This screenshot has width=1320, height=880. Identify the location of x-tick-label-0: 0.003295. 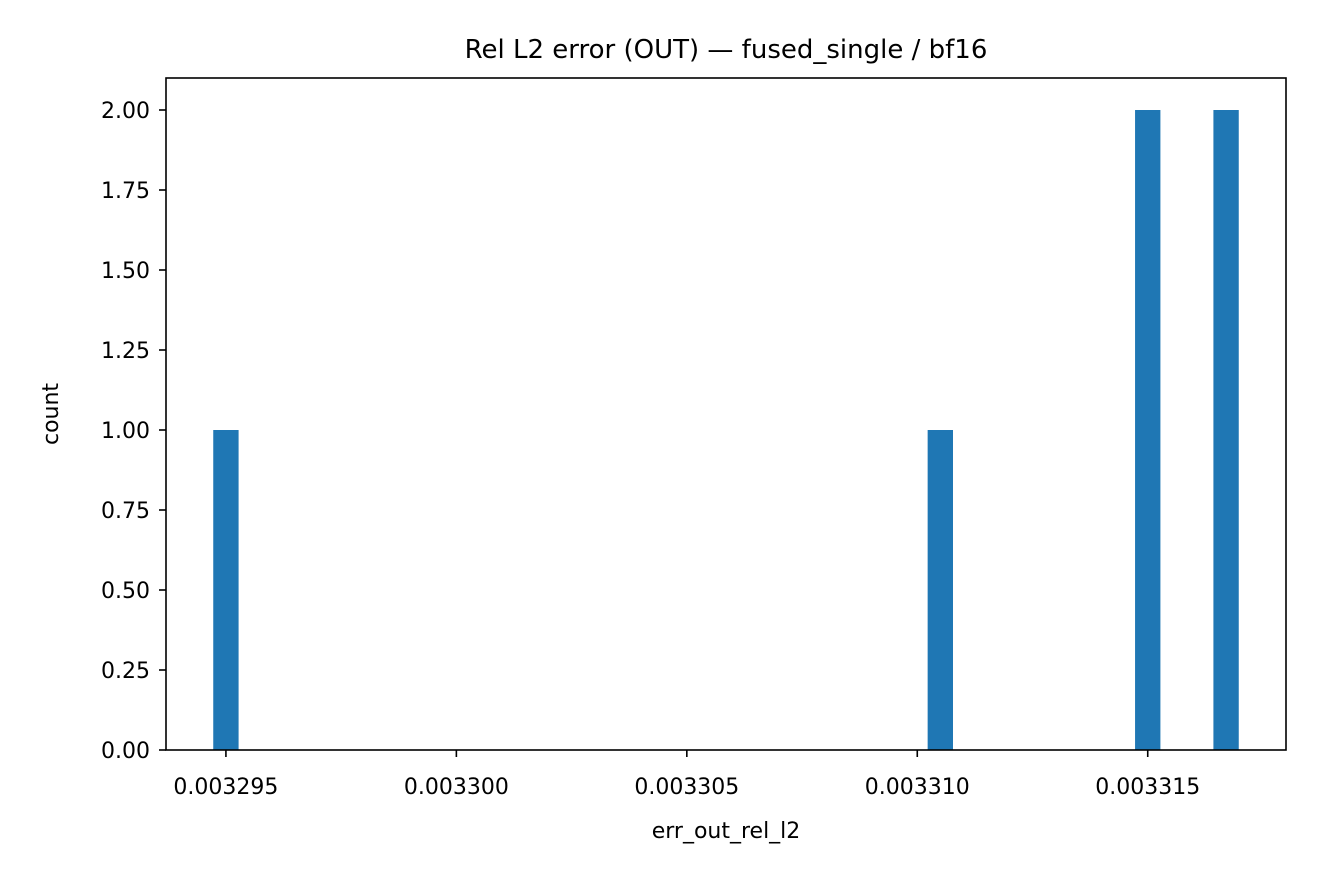
(225, 787).